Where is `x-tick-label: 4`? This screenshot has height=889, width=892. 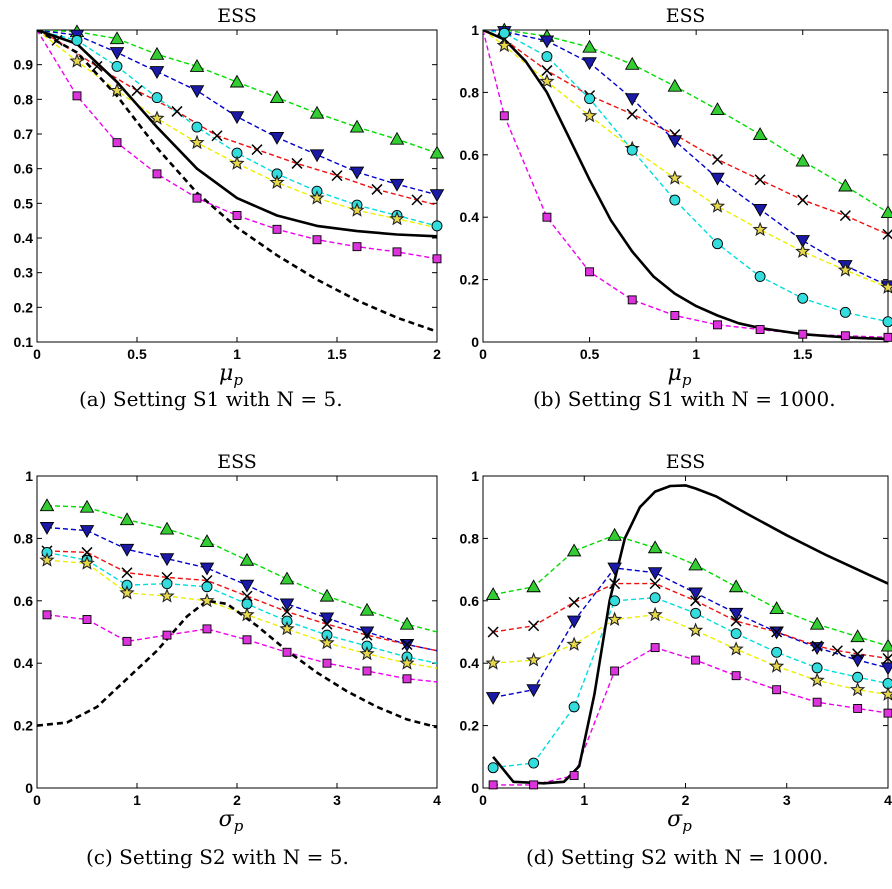
x-tick-label: 4 is located at coordinates (888, 800).